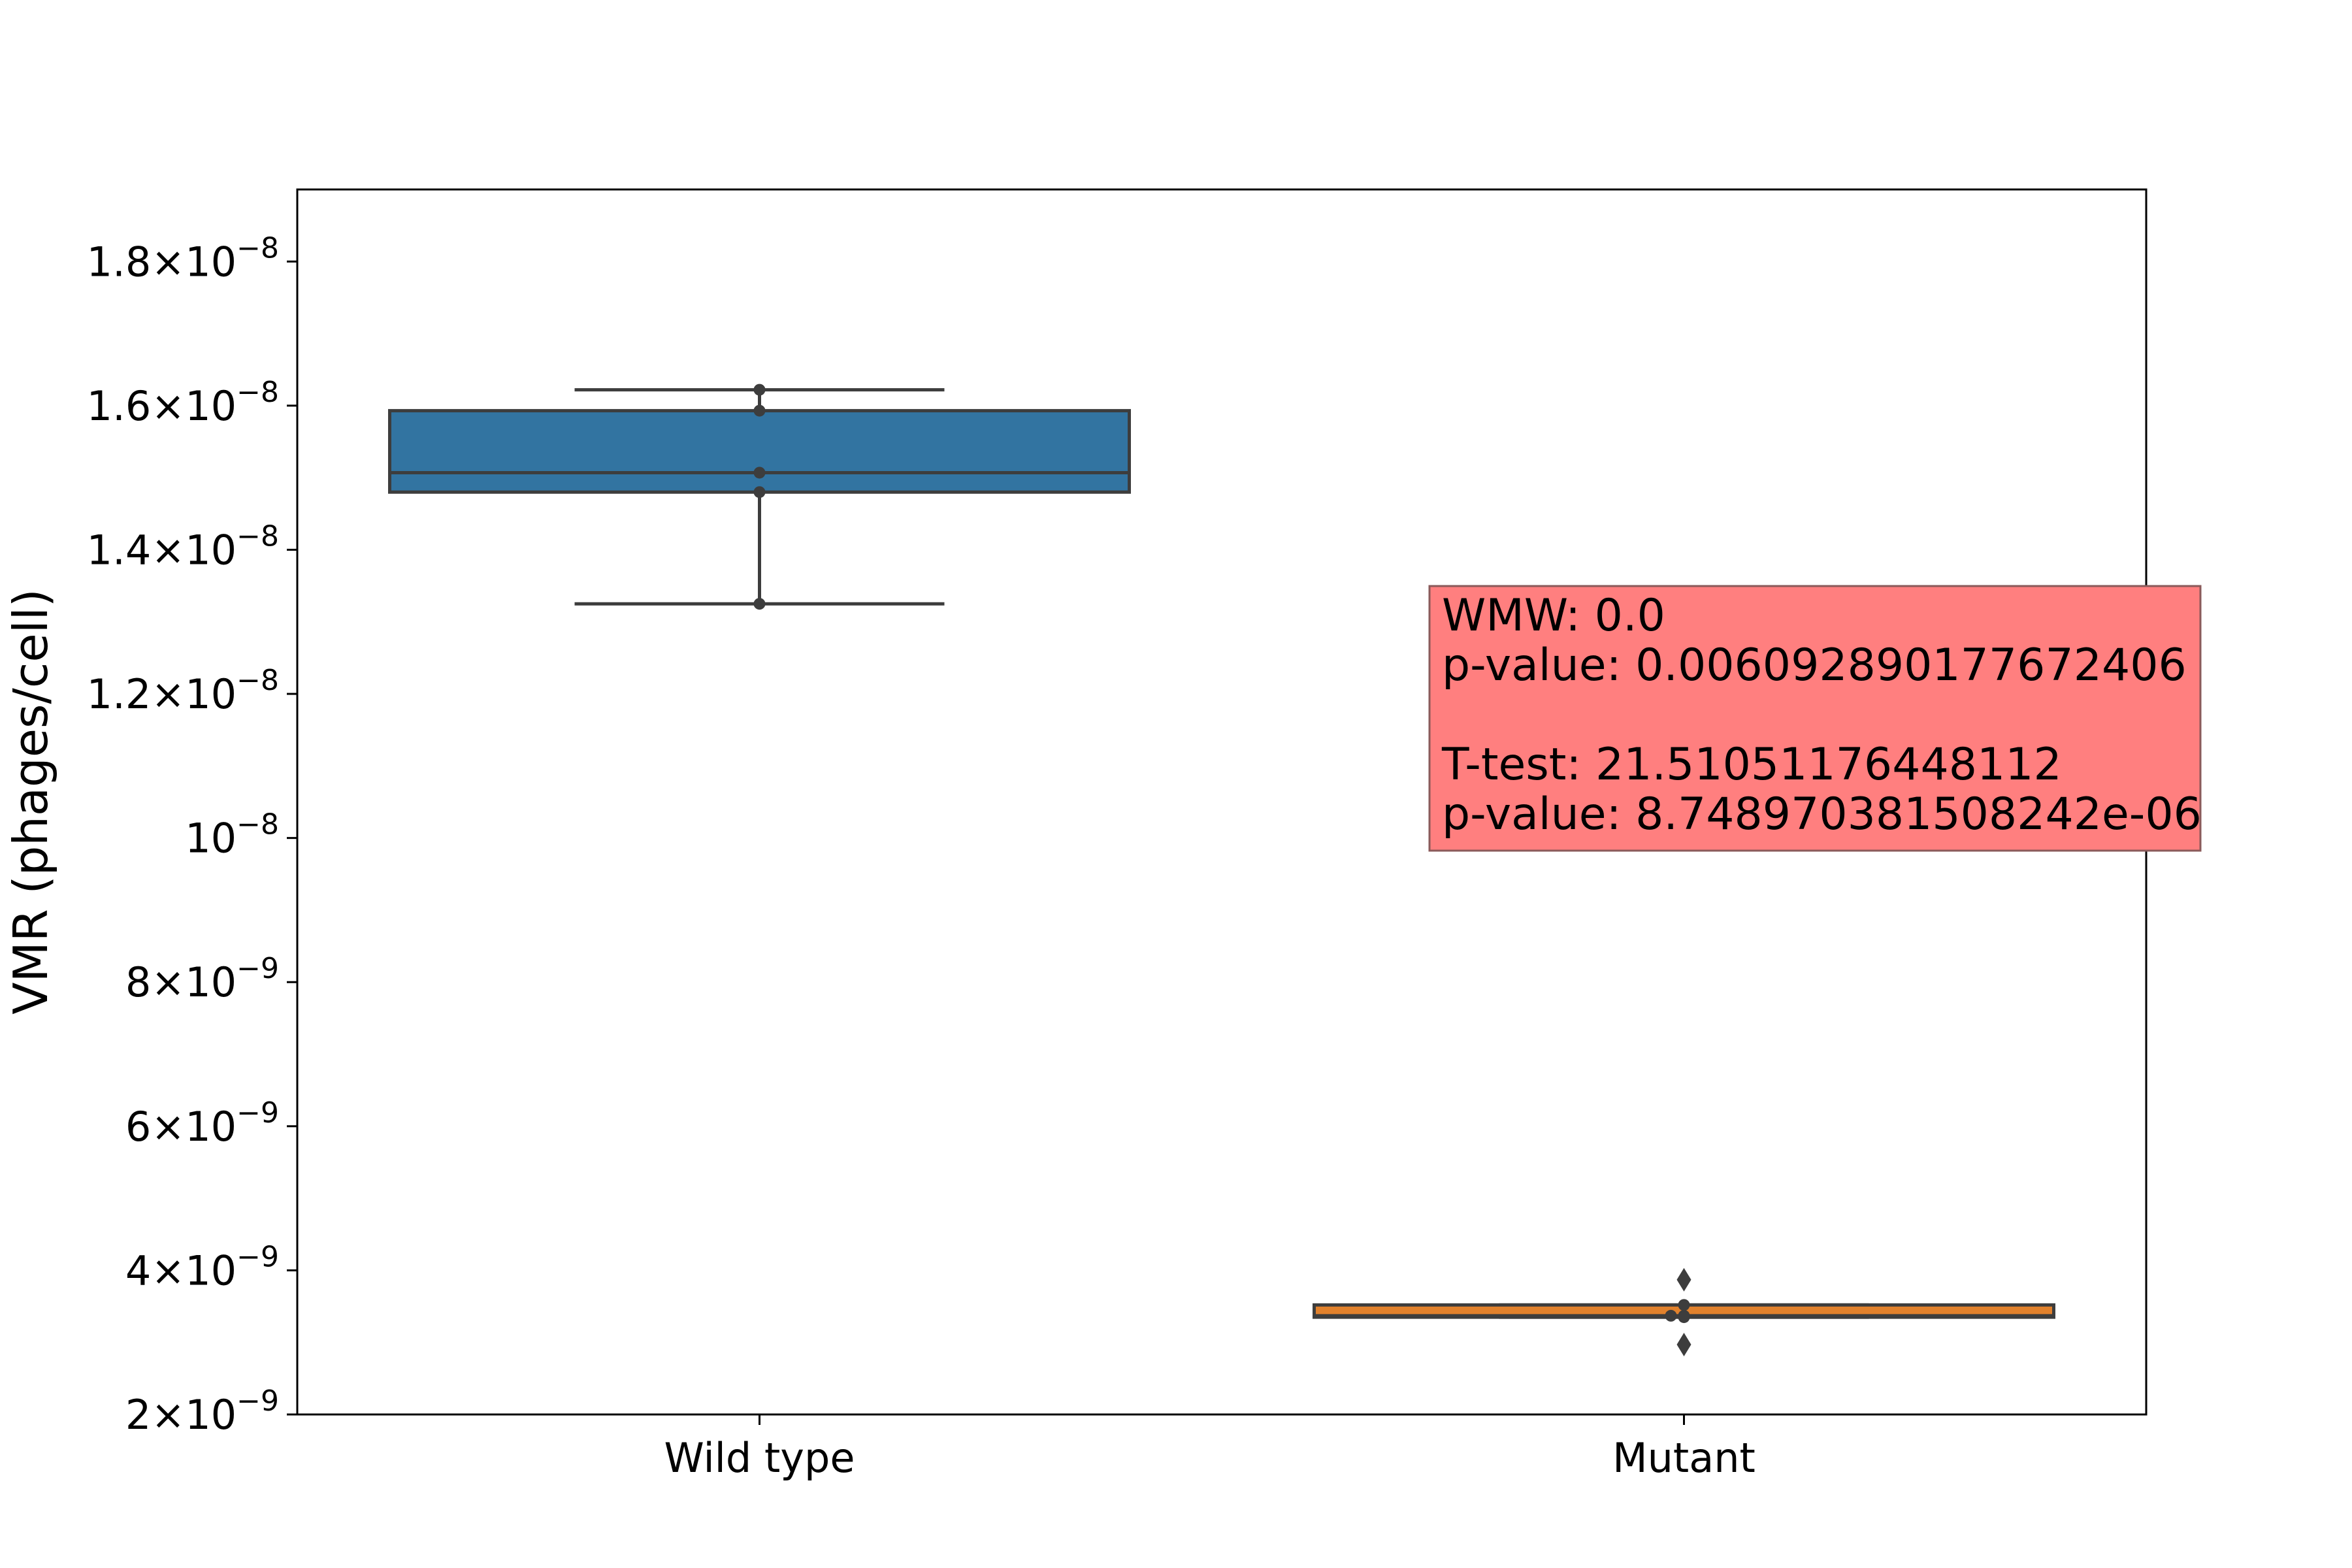 This screenshot has height=1568, width=2352. I want to click on annotation-line: p-value: 0.006092890177672406, so click(1814, 665).